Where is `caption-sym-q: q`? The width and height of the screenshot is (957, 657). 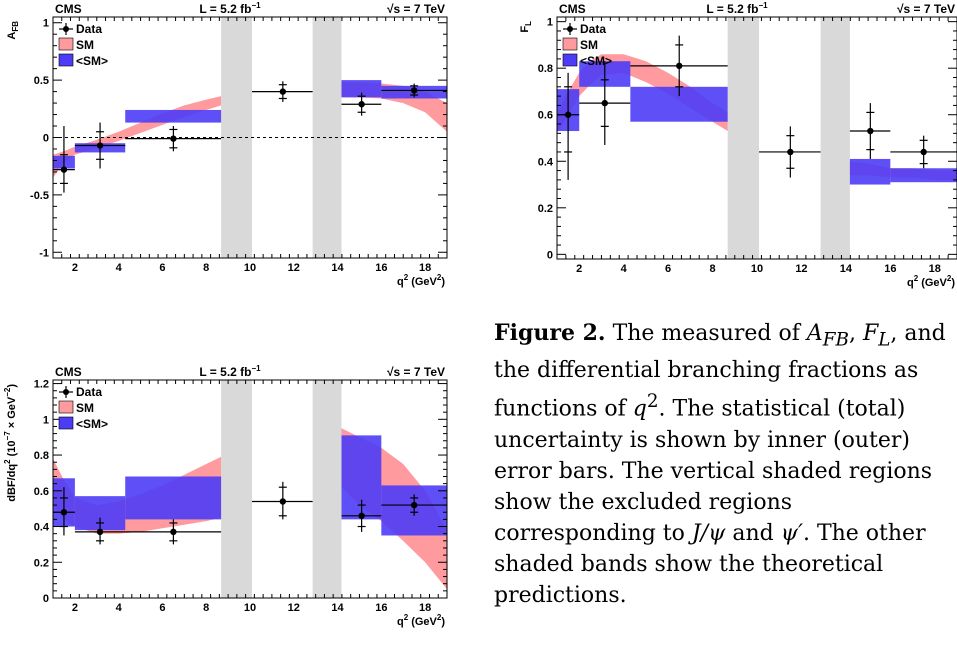 caption-sym-q: q is located at coordinates (639, 409).